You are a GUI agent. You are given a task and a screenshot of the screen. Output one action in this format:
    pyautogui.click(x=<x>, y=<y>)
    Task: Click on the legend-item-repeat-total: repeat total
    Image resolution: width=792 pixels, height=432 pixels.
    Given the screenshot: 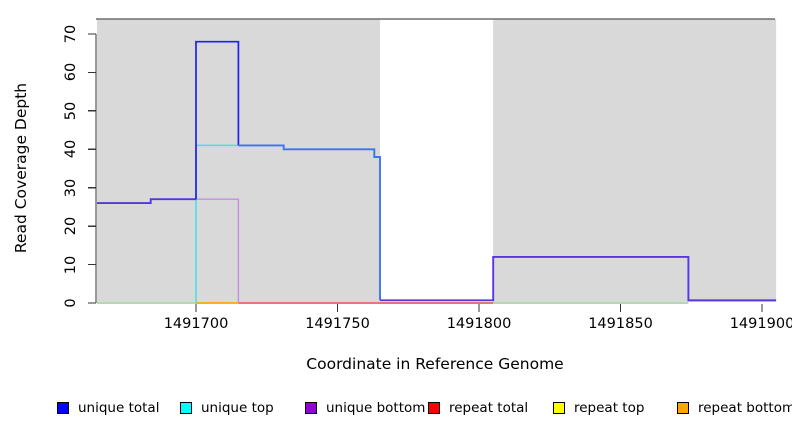 What is the action you would take?
    pyautogui.click(x=478, y=408)
    